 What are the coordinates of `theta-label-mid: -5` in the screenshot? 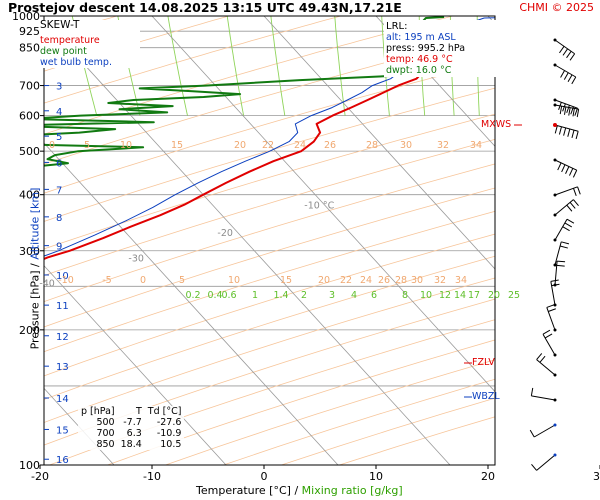 It's located at (106, 280).